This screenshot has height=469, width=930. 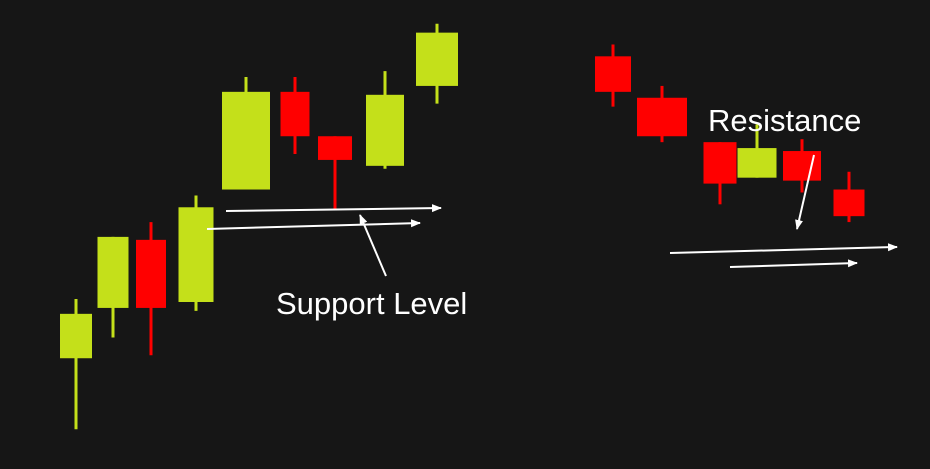 What do you see at coordinates (757, 163) in the screenshot?
I see `resistance-example-candle-4-body` at bounding box center [757, 163].